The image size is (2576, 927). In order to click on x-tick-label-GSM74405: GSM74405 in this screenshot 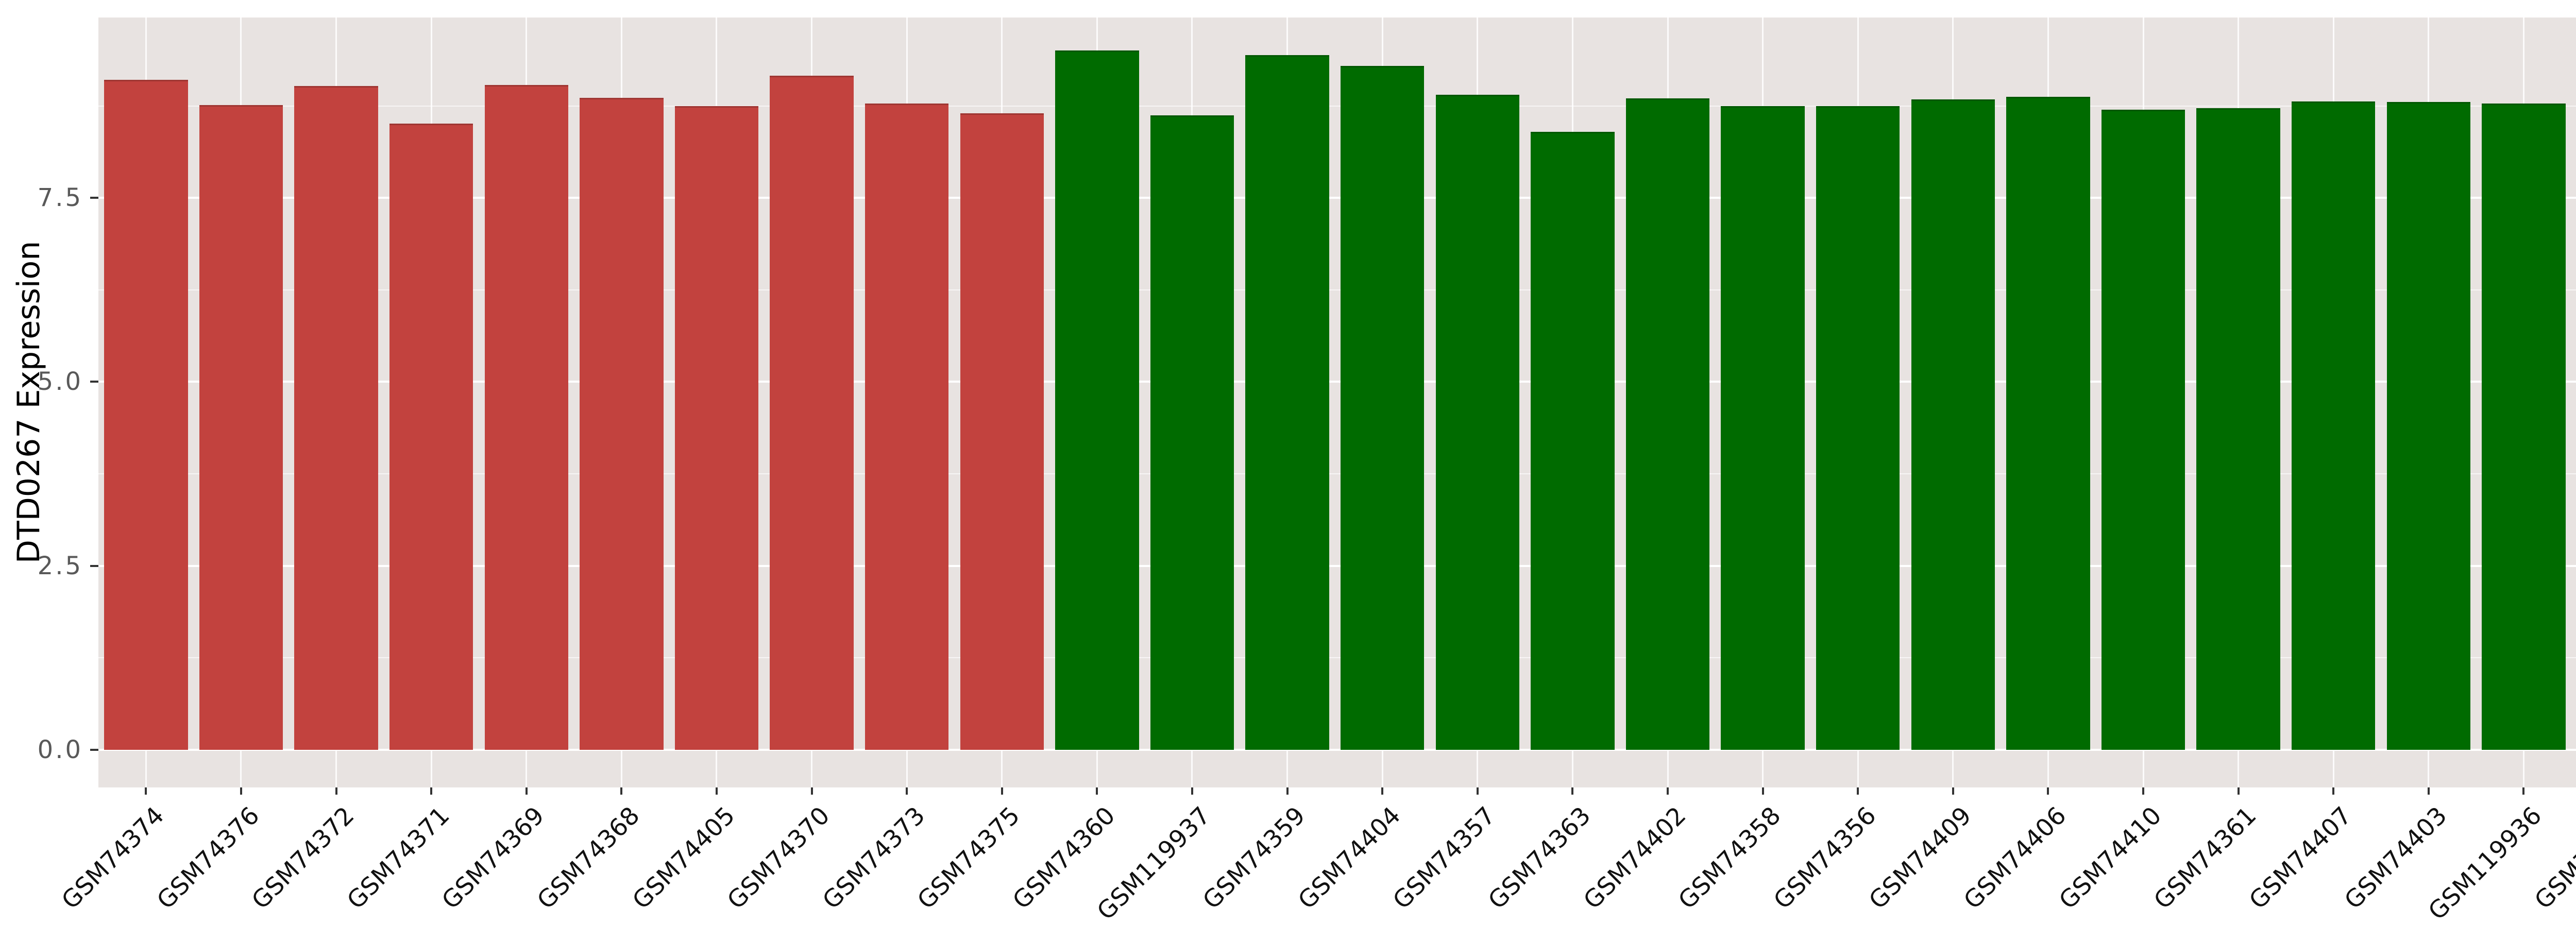, I will do `click(683, 858)`.